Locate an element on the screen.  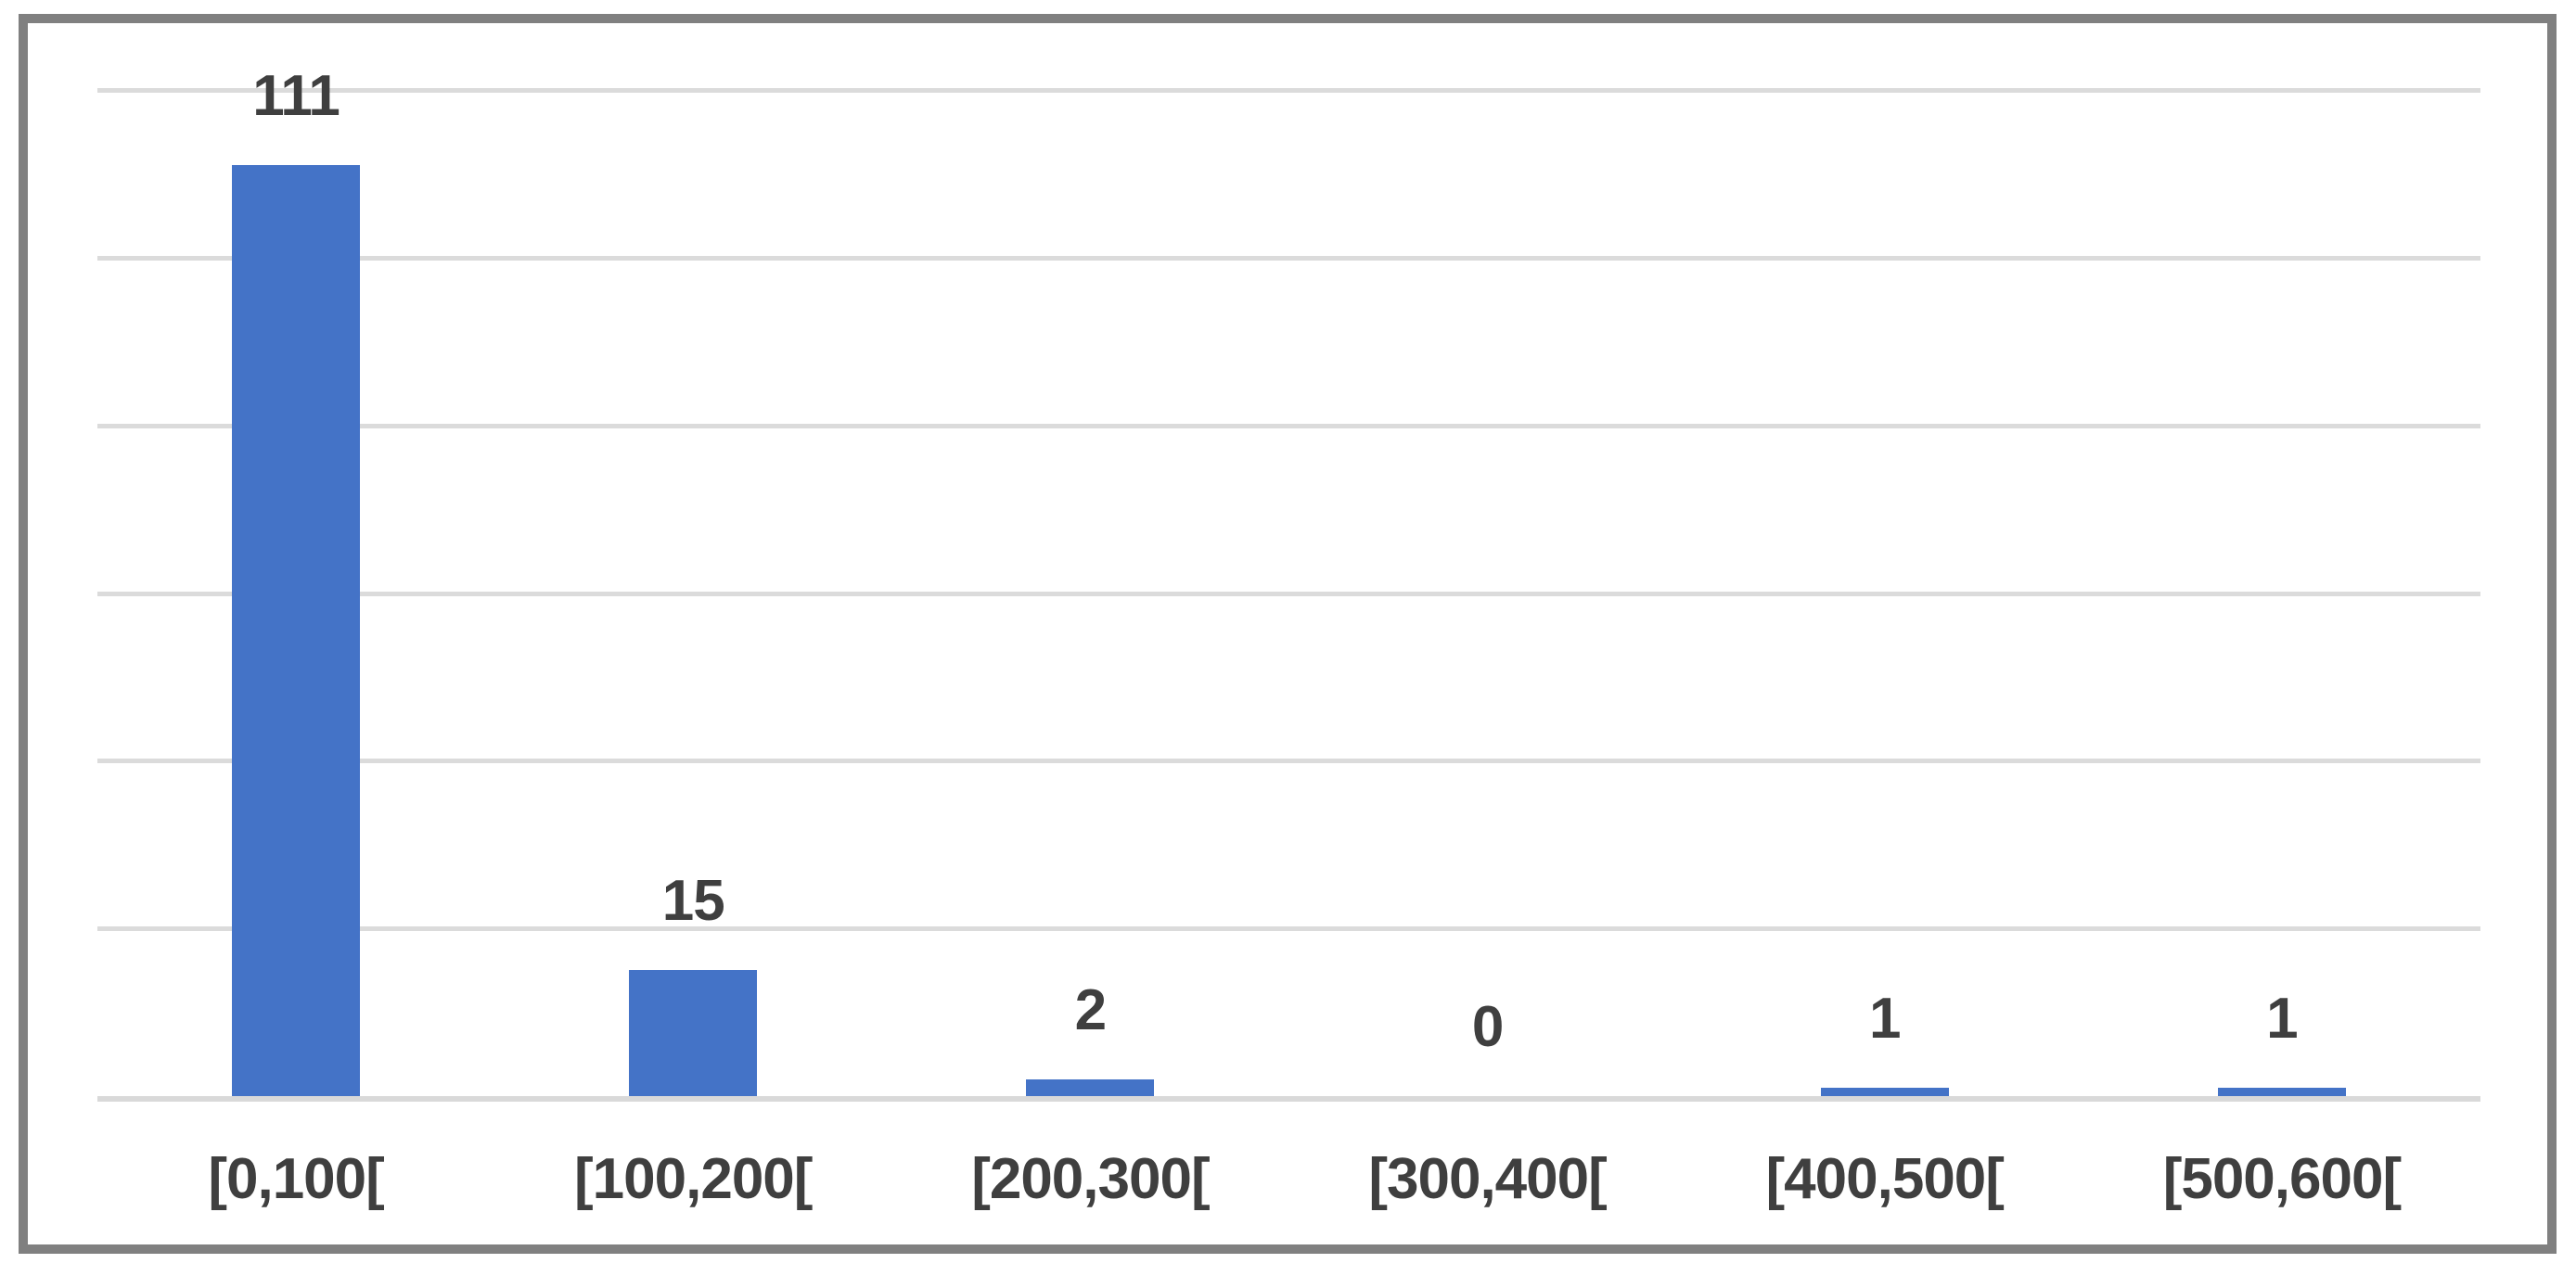
category-label-1: [100,200[ is located at coordinates (693, 1179).